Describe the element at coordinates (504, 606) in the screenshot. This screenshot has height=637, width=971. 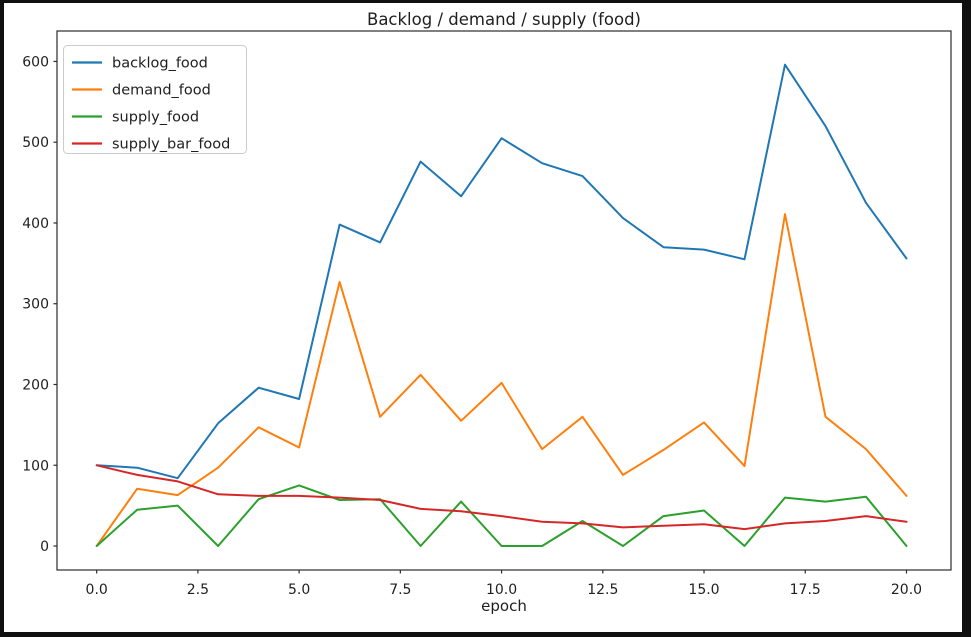
I see `x-axis-label: epoch` at that location.